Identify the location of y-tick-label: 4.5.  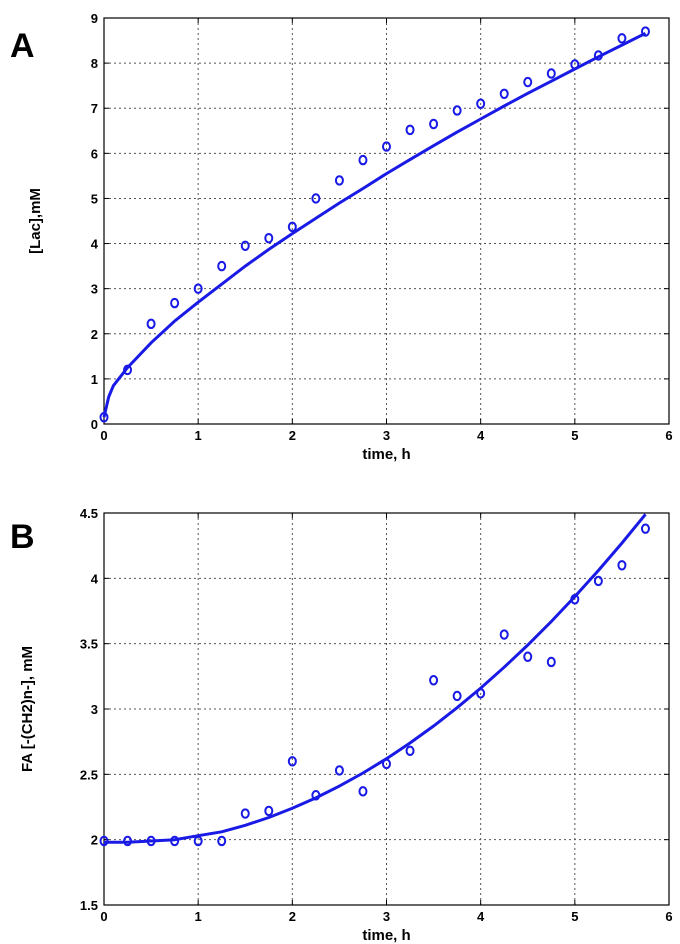
(89, 513).